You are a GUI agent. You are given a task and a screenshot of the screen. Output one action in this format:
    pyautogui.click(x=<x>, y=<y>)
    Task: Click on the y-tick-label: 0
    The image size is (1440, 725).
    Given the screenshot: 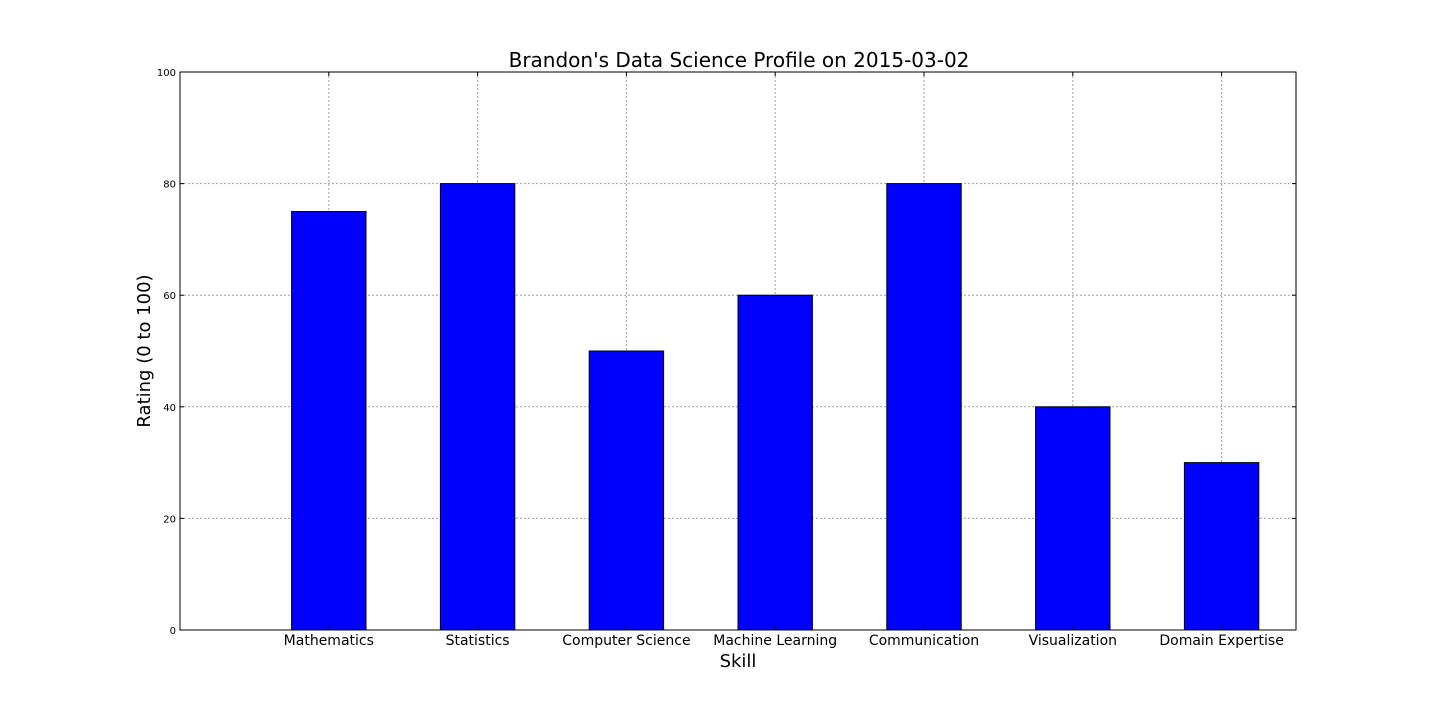 What is the action you would take?
    pyautogui.click(x=173, y=631)
    